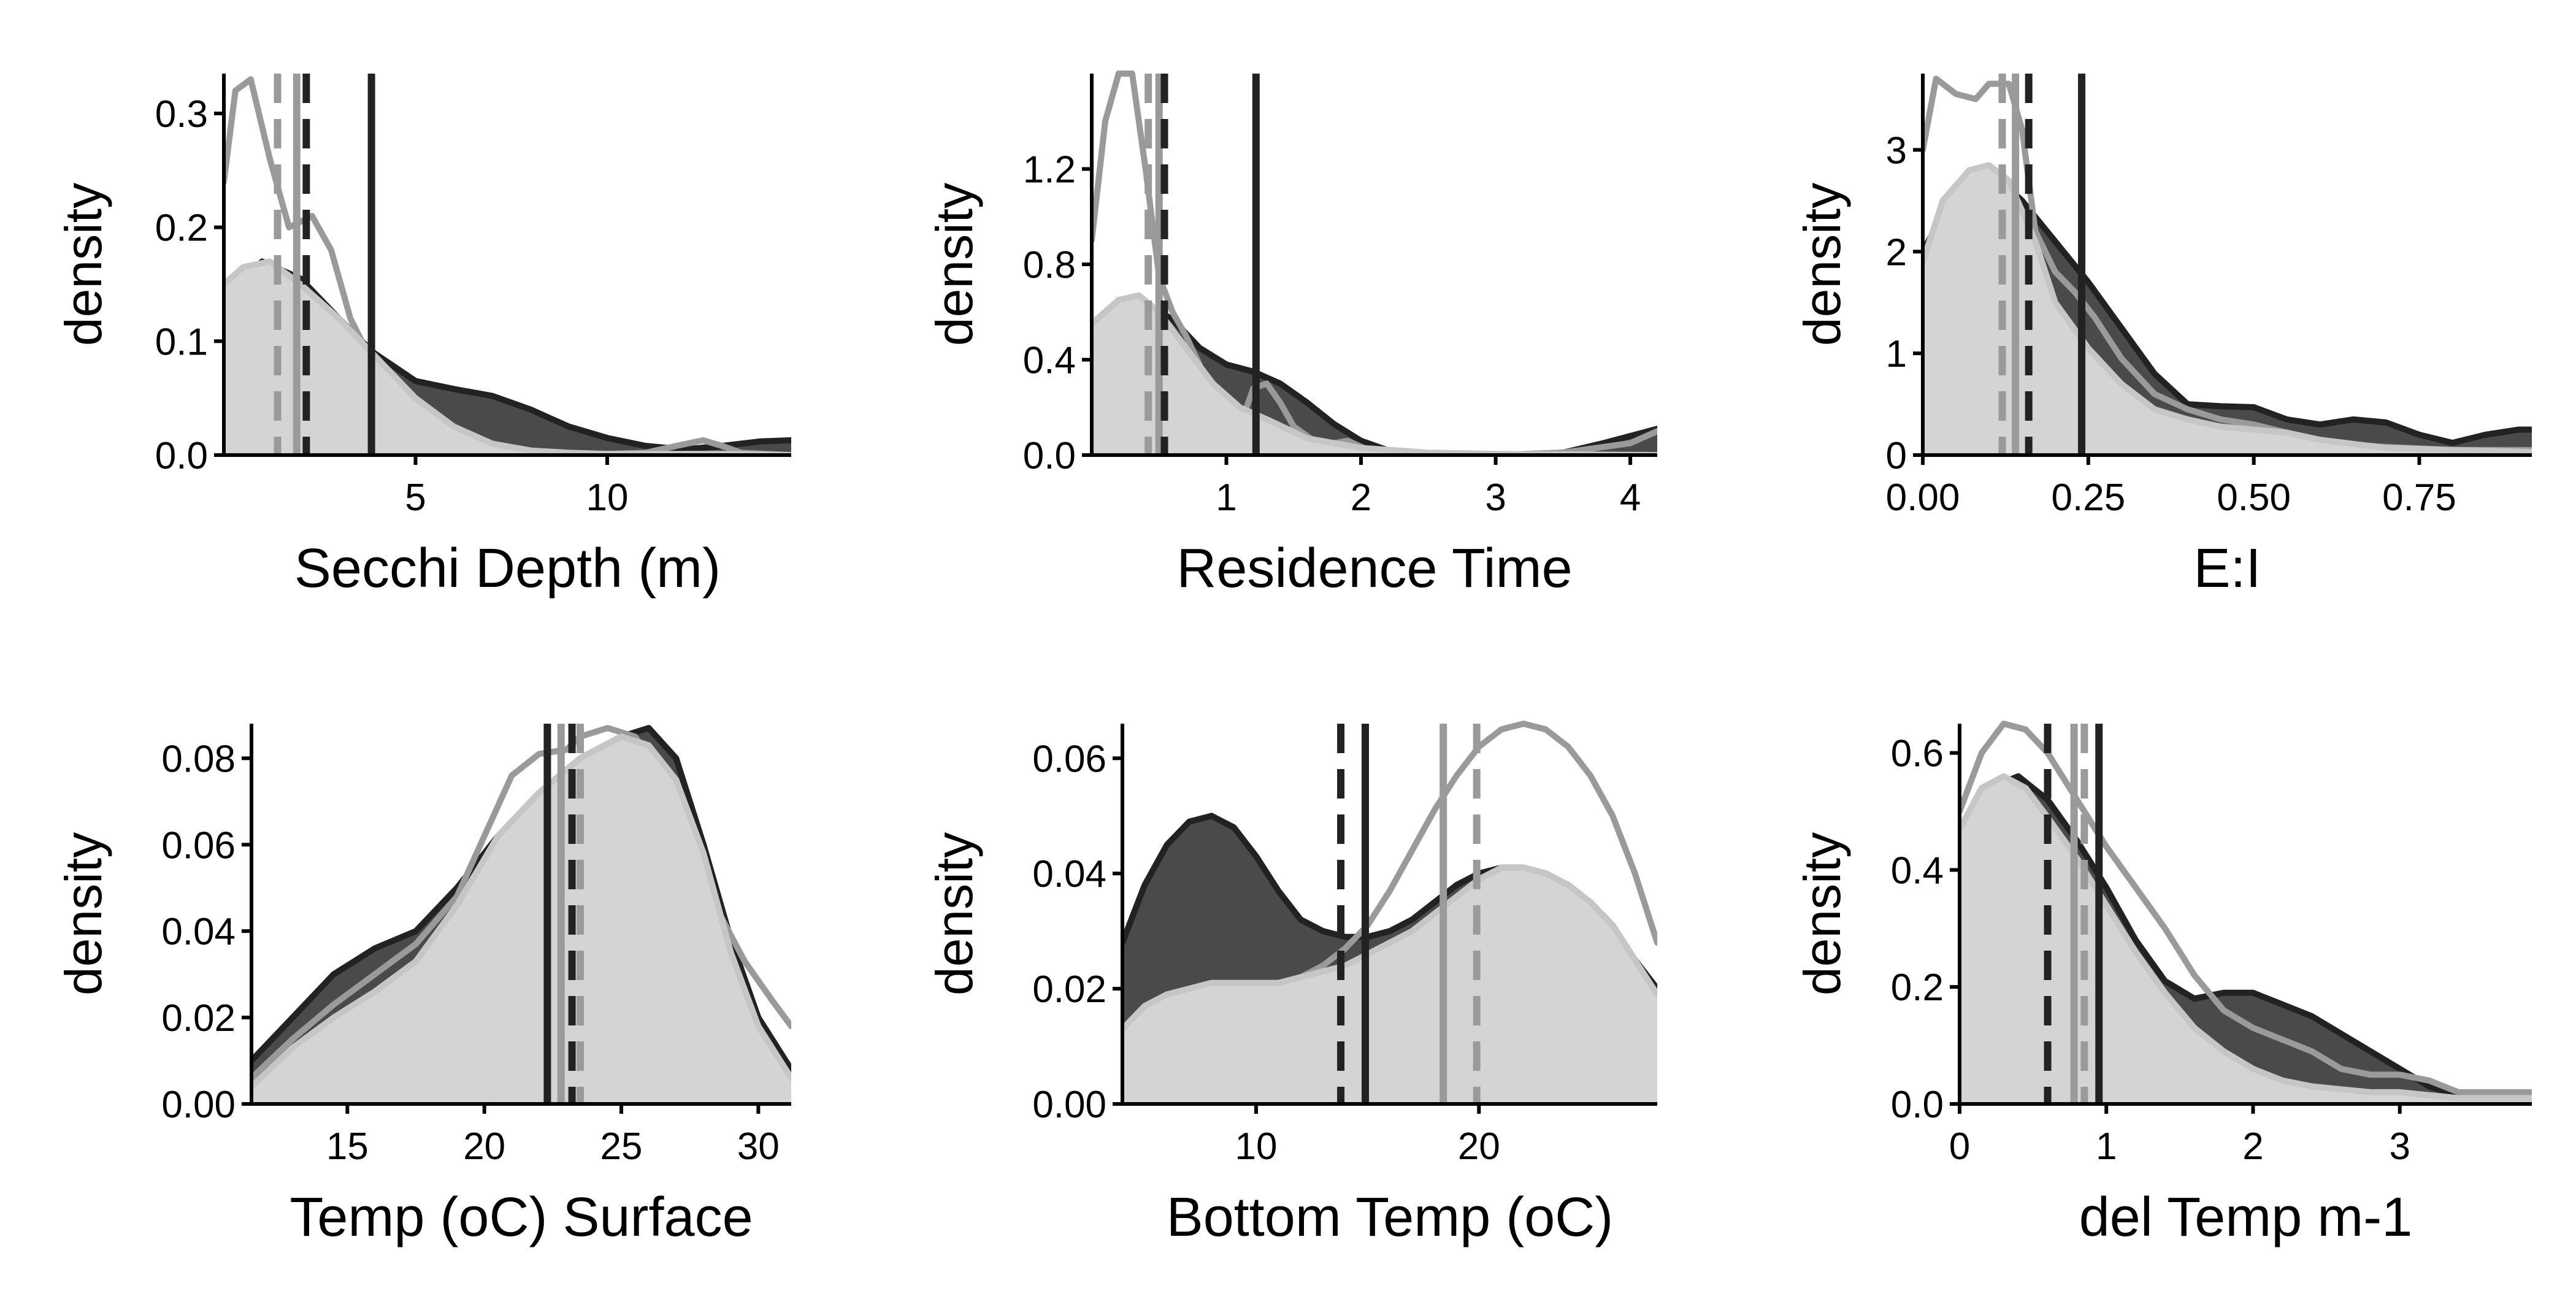 This screenshot has width=2576, height=1291. Describe the element at coordinates (1923, 498) in the screenshot. I see `x-tick-label: 0.00` at that location.